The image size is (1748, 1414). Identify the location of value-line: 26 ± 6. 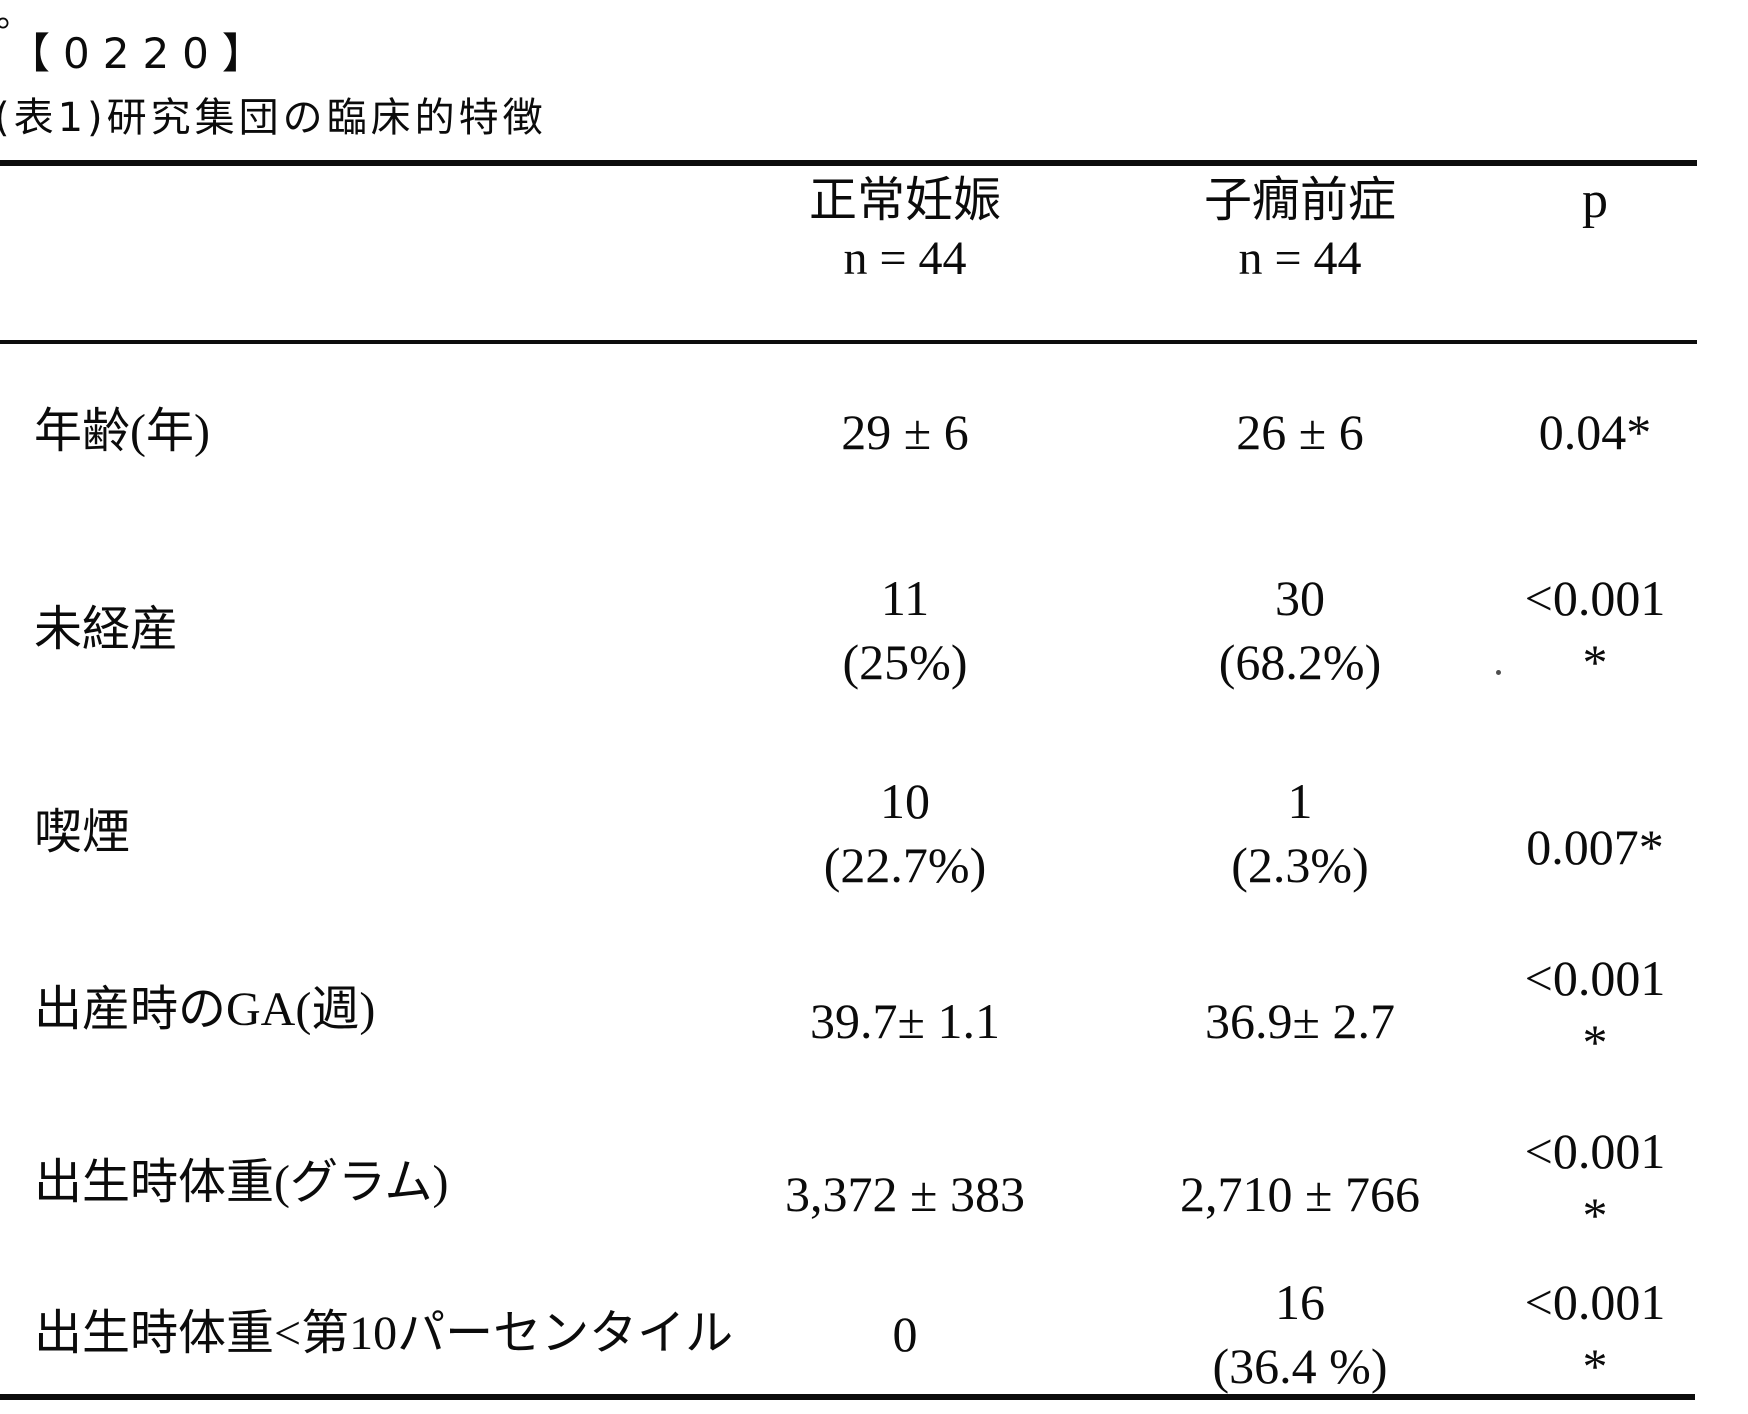
(1300, 431).